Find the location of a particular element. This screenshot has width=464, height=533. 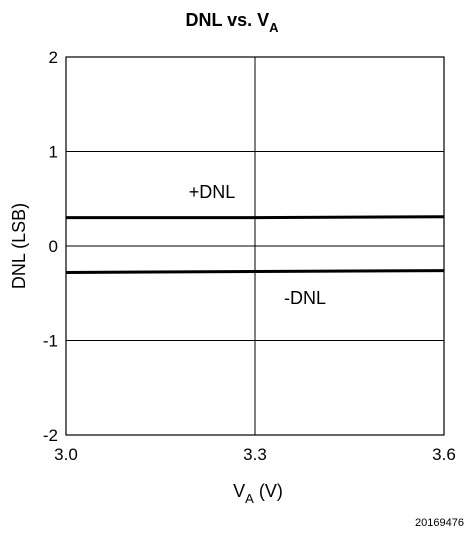

y-axis-label: DNL (LSB) is located at coordinates (19, 246).